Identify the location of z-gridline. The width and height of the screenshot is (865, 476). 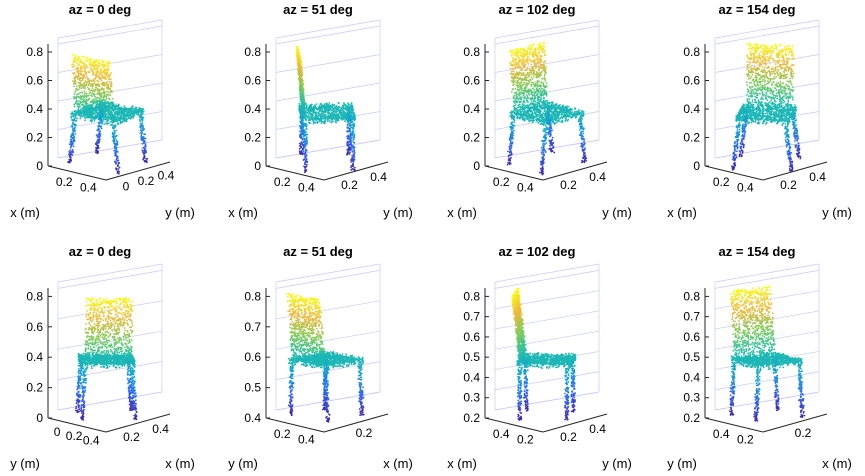
(110, 35).